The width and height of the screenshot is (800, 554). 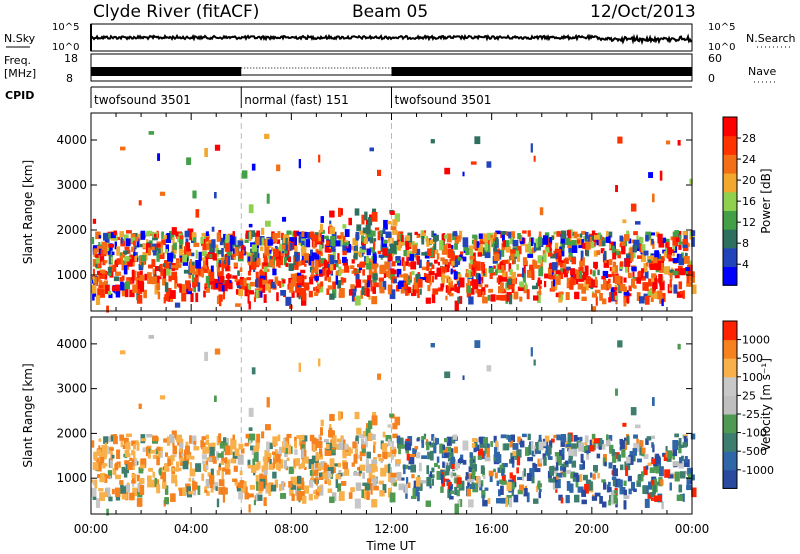 I want to click on nsky-trace, so click(x=391, y=37).